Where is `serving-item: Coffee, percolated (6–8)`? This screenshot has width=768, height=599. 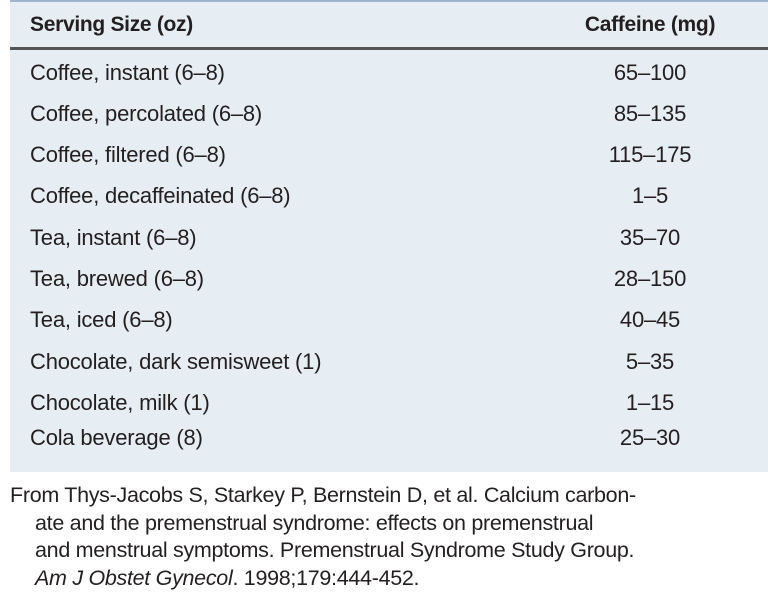 serving-item: Coffee, percolated (6–8) is located at coordinates (146, 113).